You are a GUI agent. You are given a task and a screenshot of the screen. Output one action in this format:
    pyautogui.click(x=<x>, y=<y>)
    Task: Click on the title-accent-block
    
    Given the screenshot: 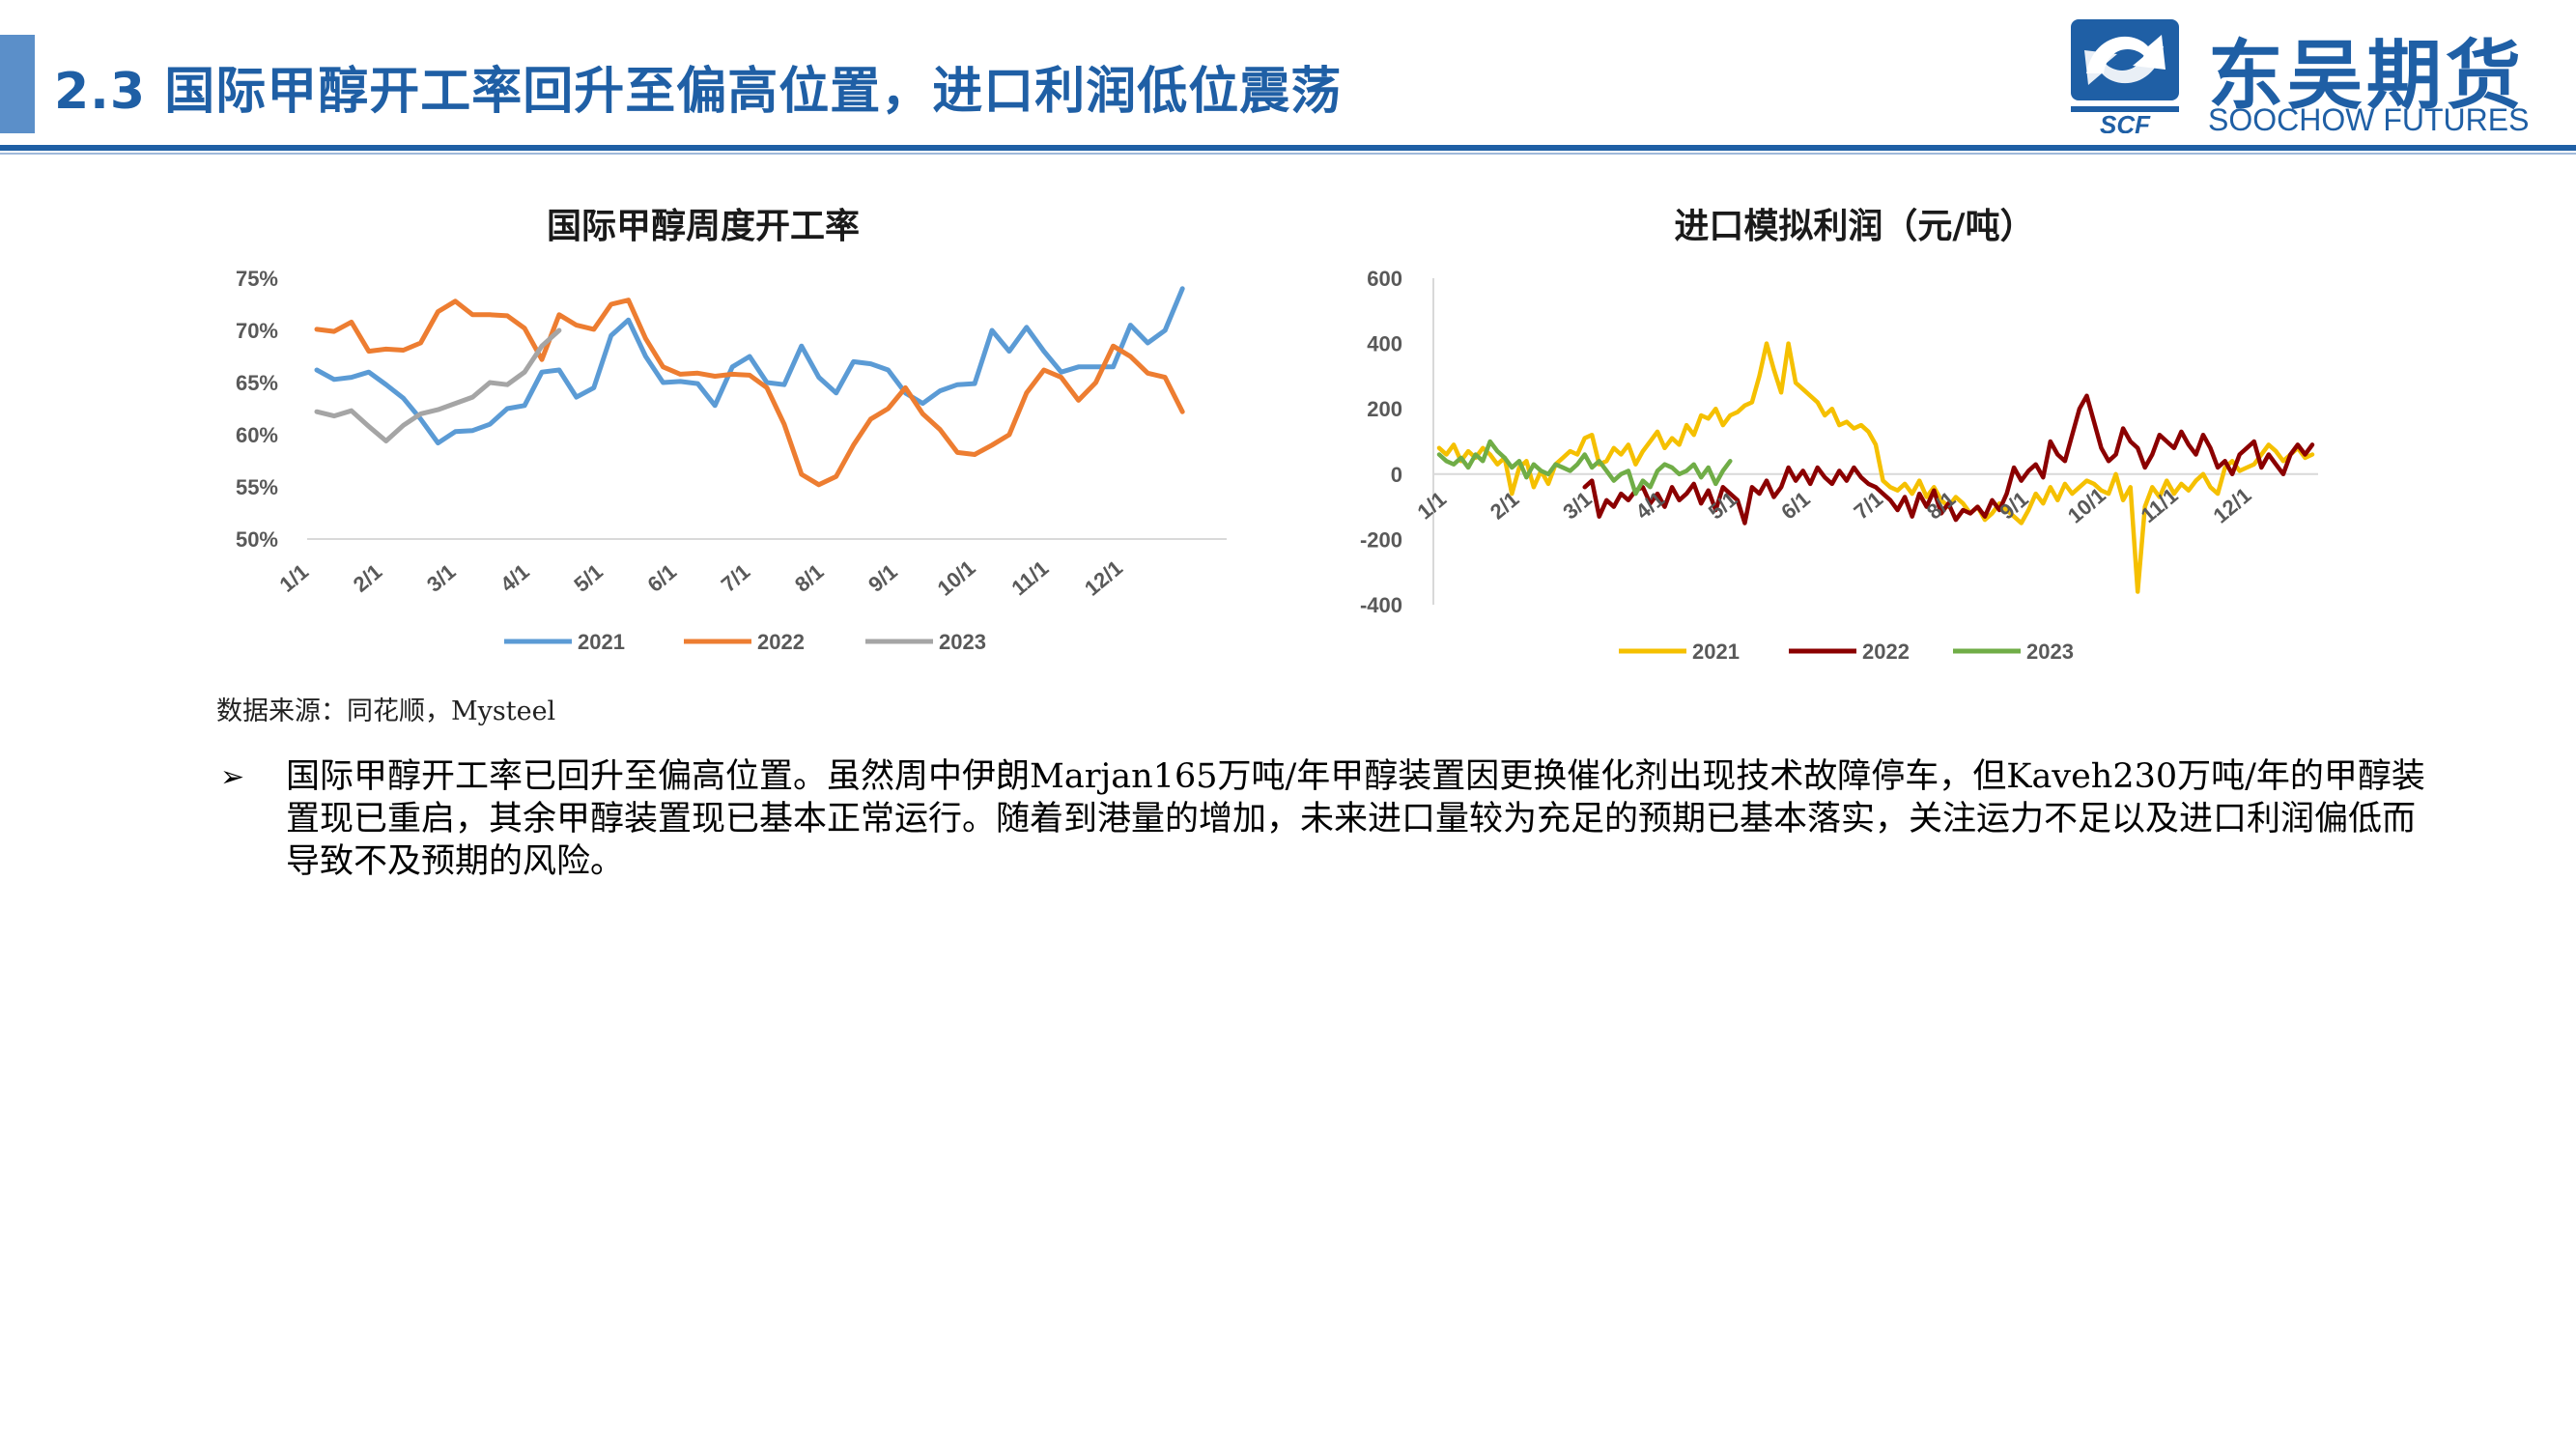 What is the action you would take?
    pyautogui.click(x=17, y=84)
    